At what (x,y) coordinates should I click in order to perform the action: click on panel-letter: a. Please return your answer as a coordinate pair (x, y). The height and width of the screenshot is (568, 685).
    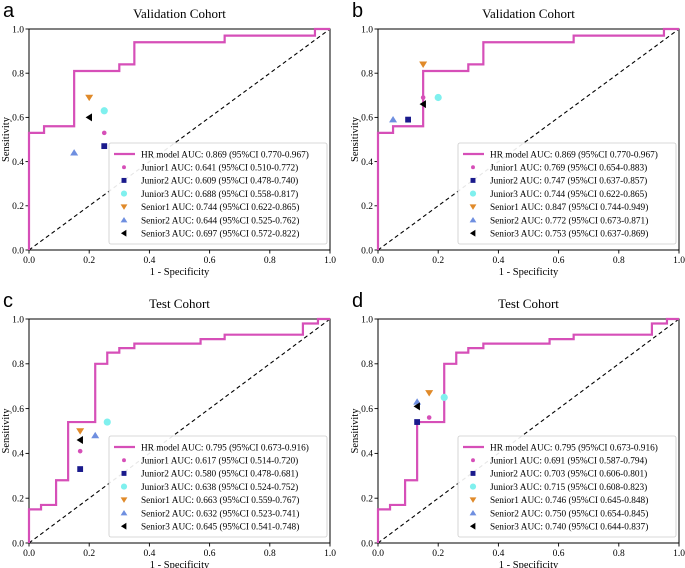
    Looking at the image, I should click on (9, 11).